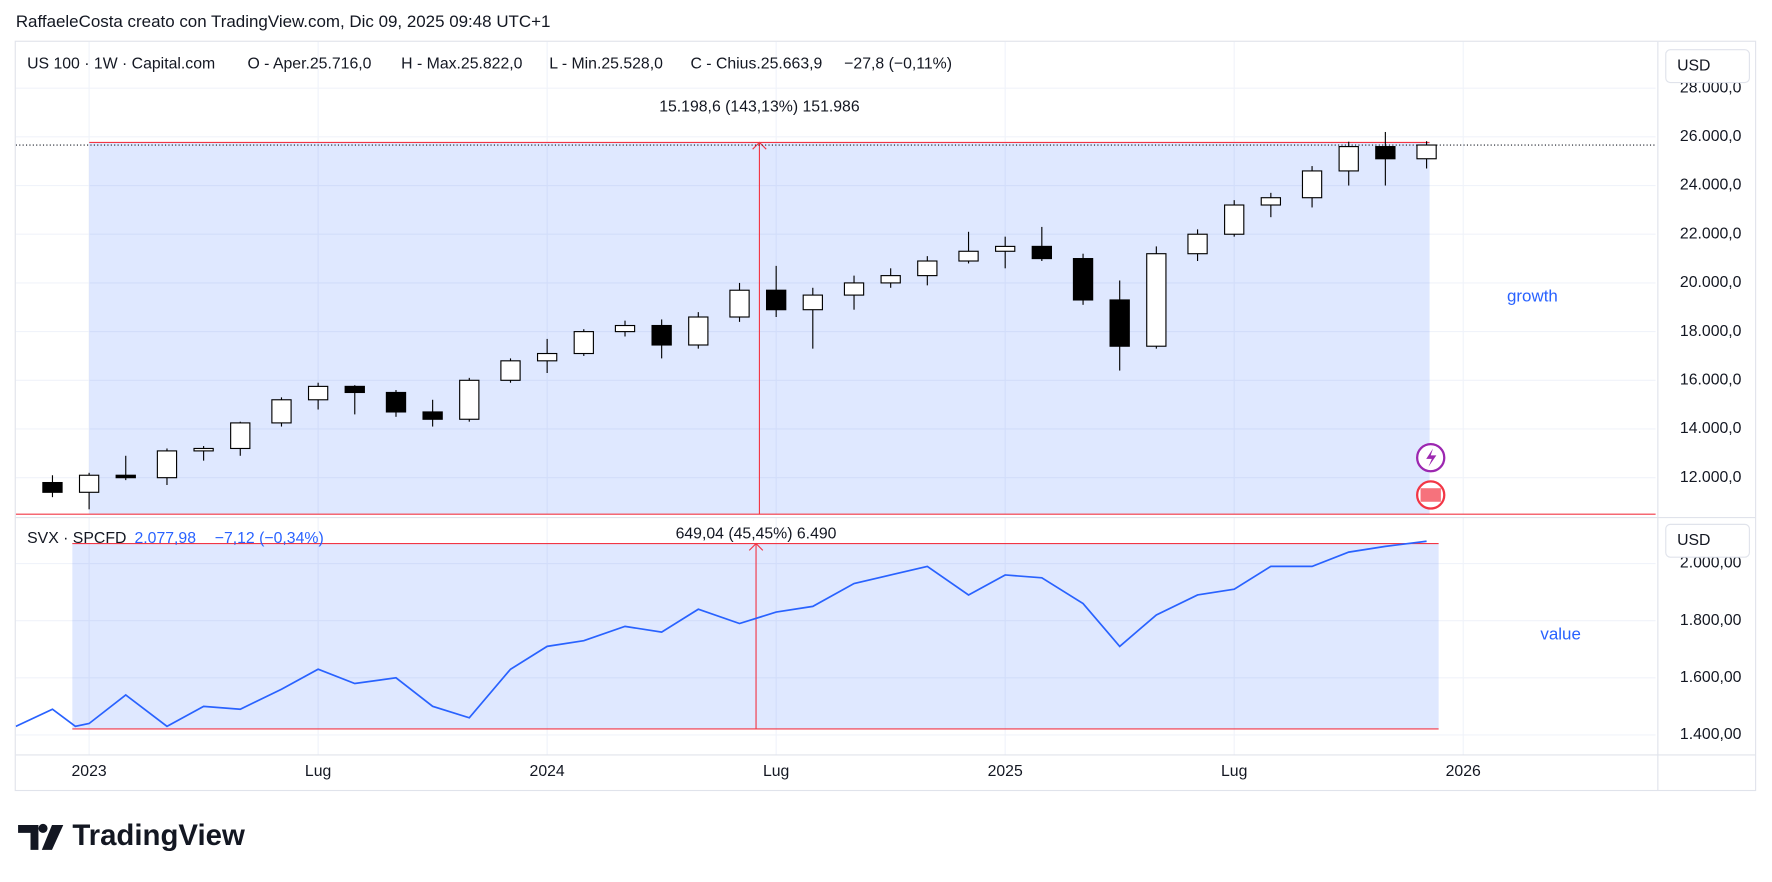 This screenshot has height=882, width=1772. I want to click on y-tick-label: 16.000,0, so click(1711, 379).